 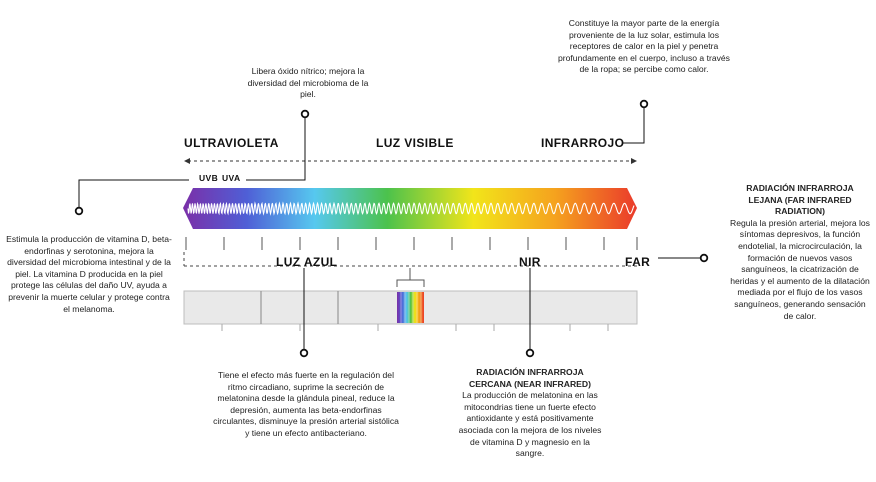 I want to click on dot-blue, so click(x=304, y=353).